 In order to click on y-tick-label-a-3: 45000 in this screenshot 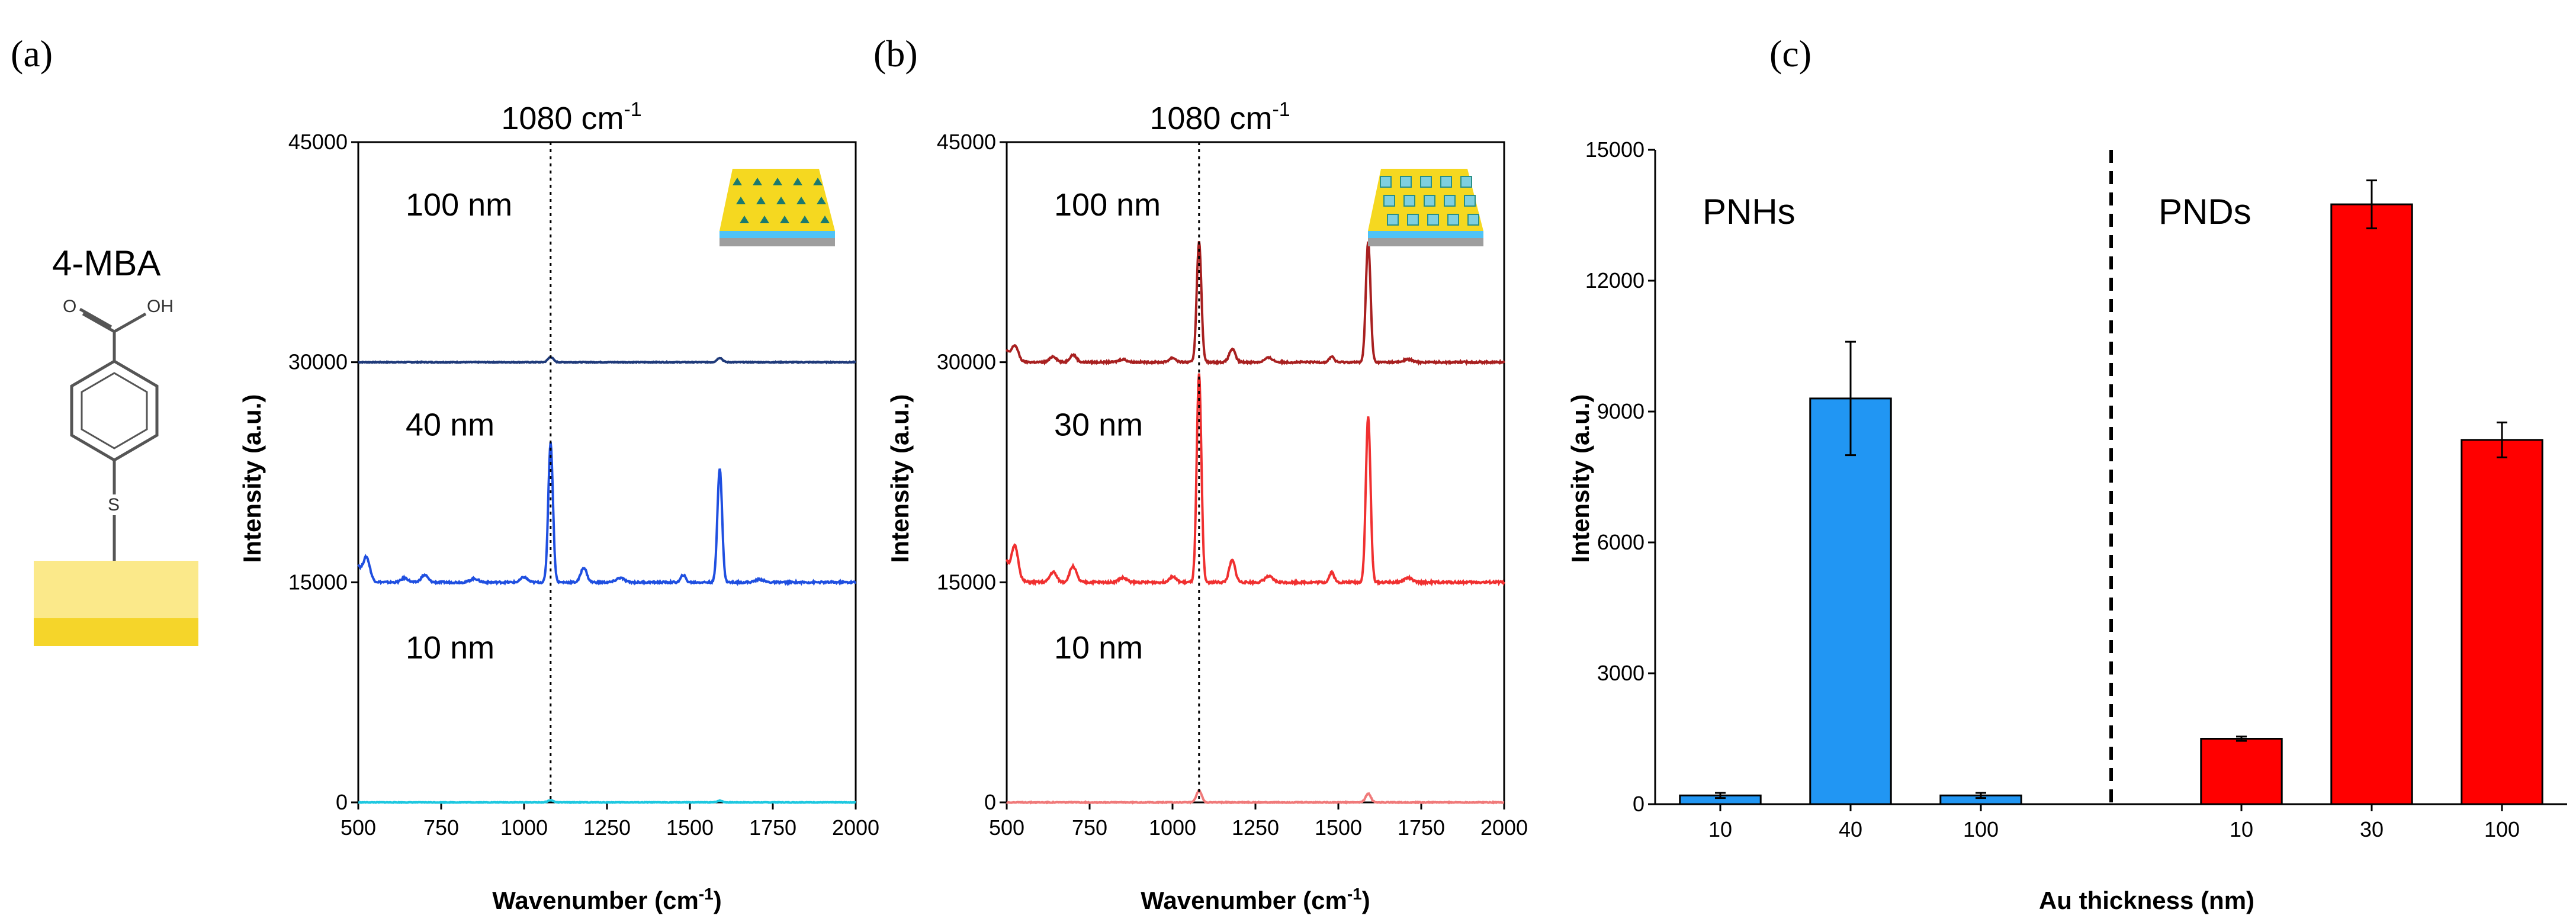, I will do `click(318, 142)`.